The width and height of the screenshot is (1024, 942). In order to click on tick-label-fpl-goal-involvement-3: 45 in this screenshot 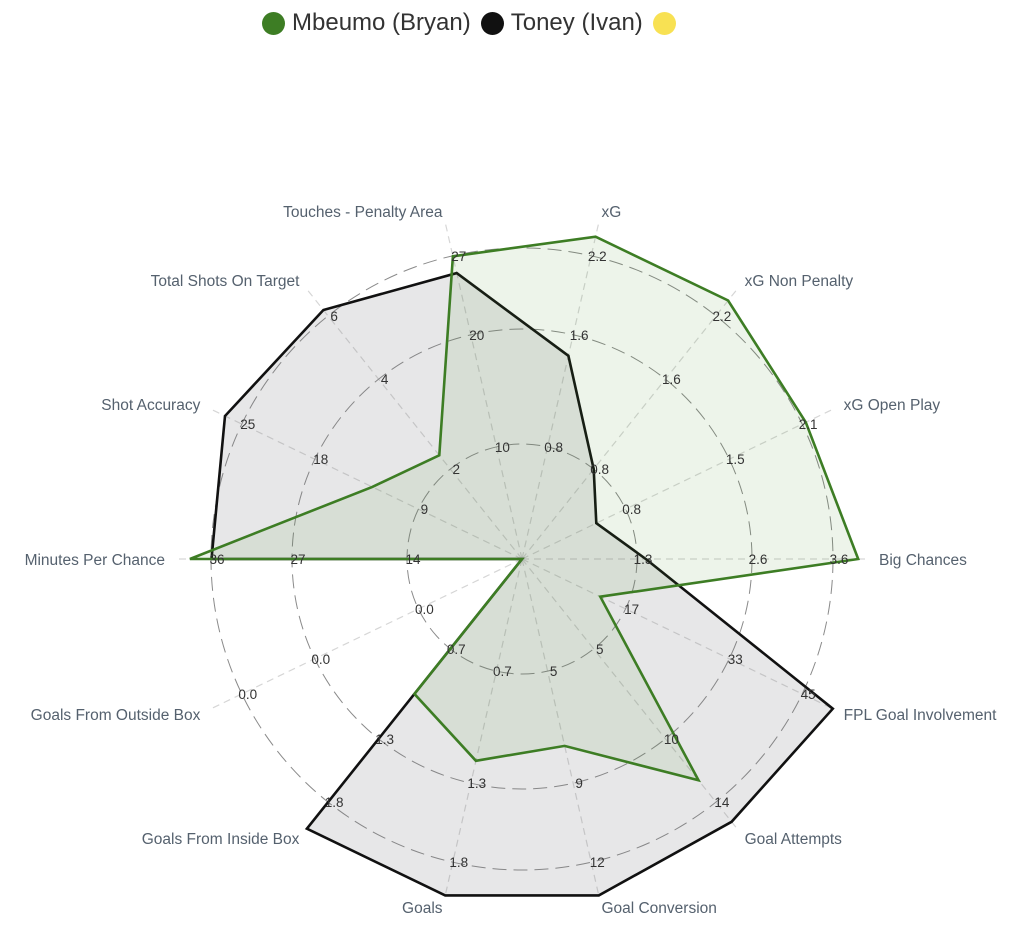, I will do `click(808, 694)`.